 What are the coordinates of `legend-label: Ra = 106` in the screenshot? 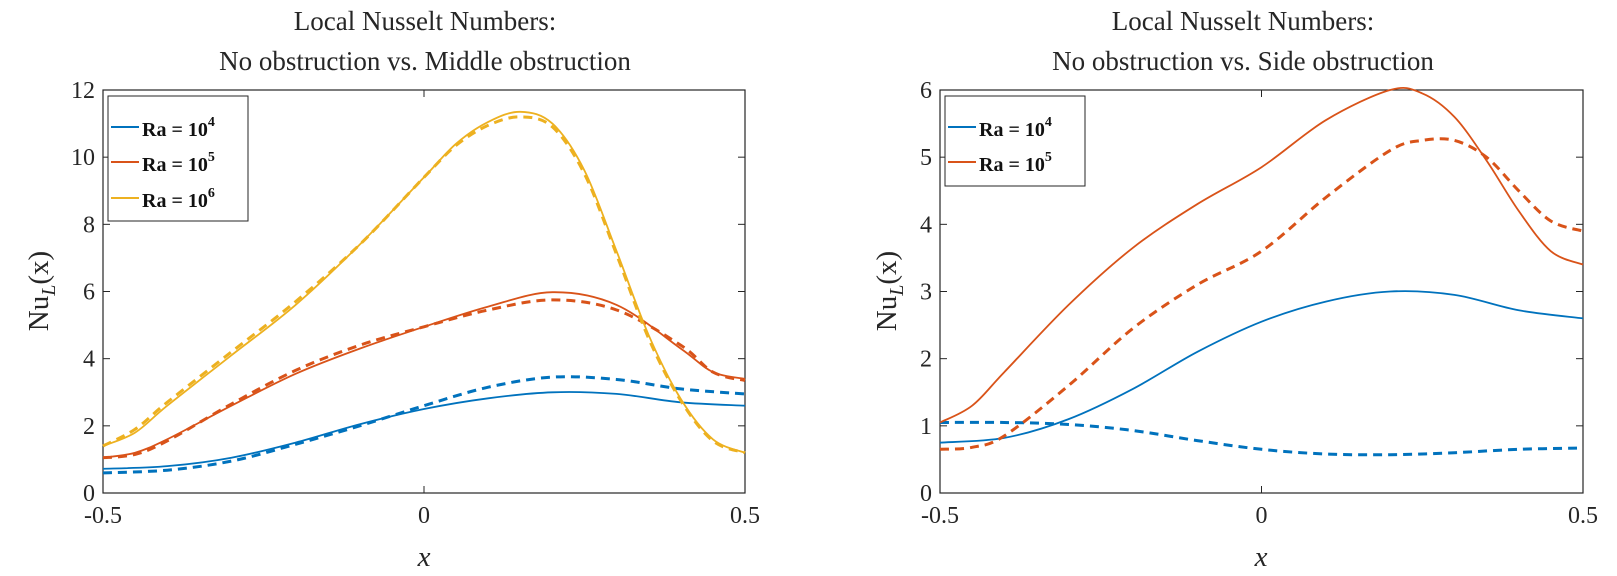 It's located at (178, 199).